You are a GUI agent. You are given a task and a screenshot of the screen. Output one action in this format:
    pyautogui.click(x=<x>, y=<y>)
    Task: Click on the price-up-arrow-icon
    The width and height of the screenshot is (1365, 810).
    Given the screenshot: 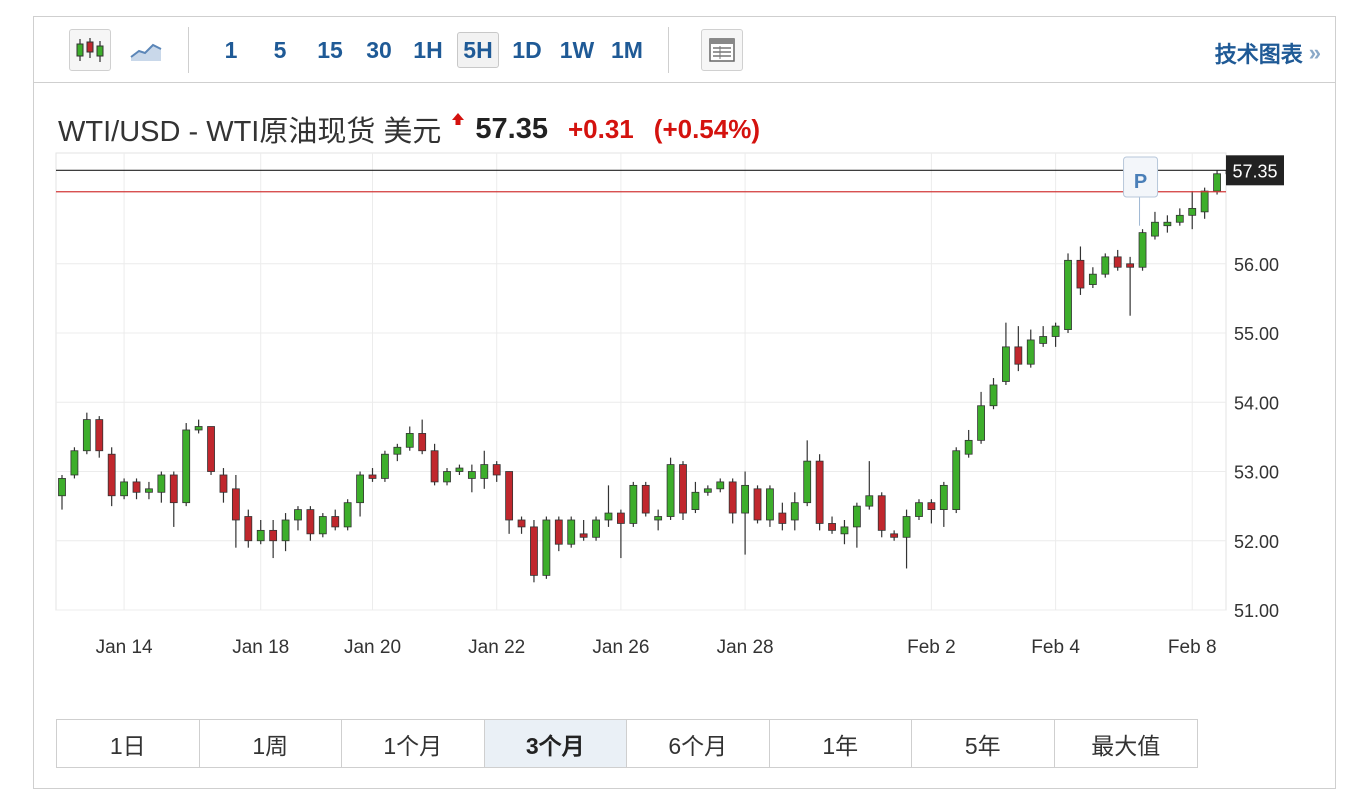 What is the action you would take?
    pyautogui.click(x=458, y=119)
    